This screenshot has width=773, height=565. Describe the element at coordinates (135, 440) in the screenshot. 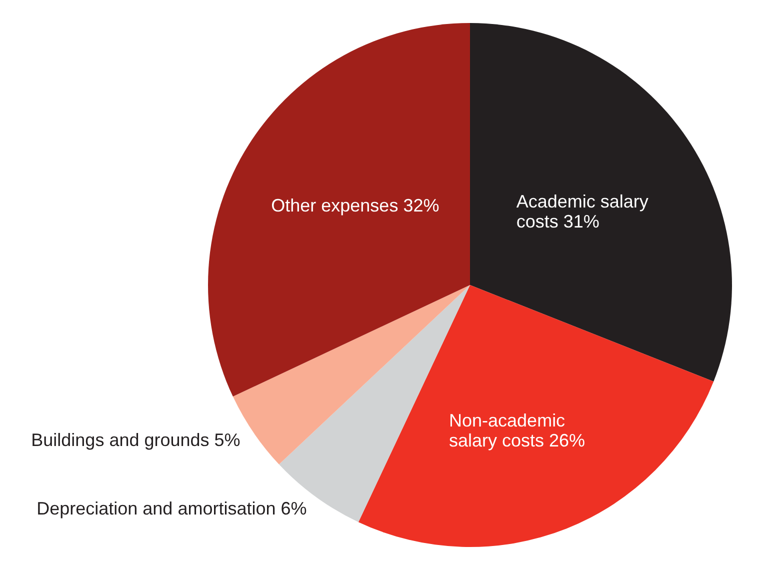

I see `slice-label: Buildings and grounds 5%` at that location.